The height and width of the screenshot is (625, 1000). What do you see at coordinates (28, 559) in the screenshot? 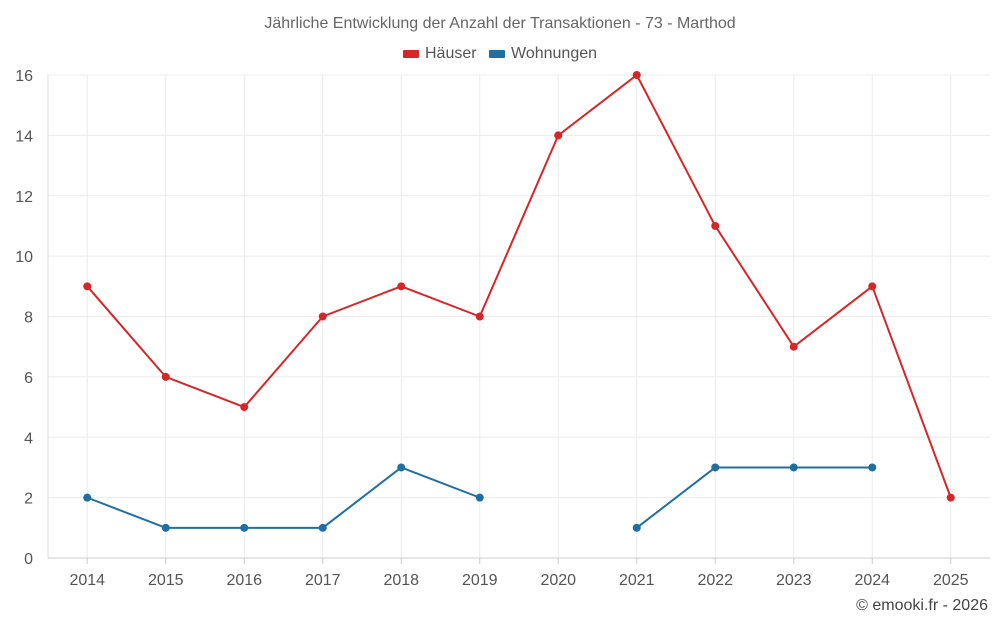
I see `y-tick-label: 0` at bounding box center [28, 559].